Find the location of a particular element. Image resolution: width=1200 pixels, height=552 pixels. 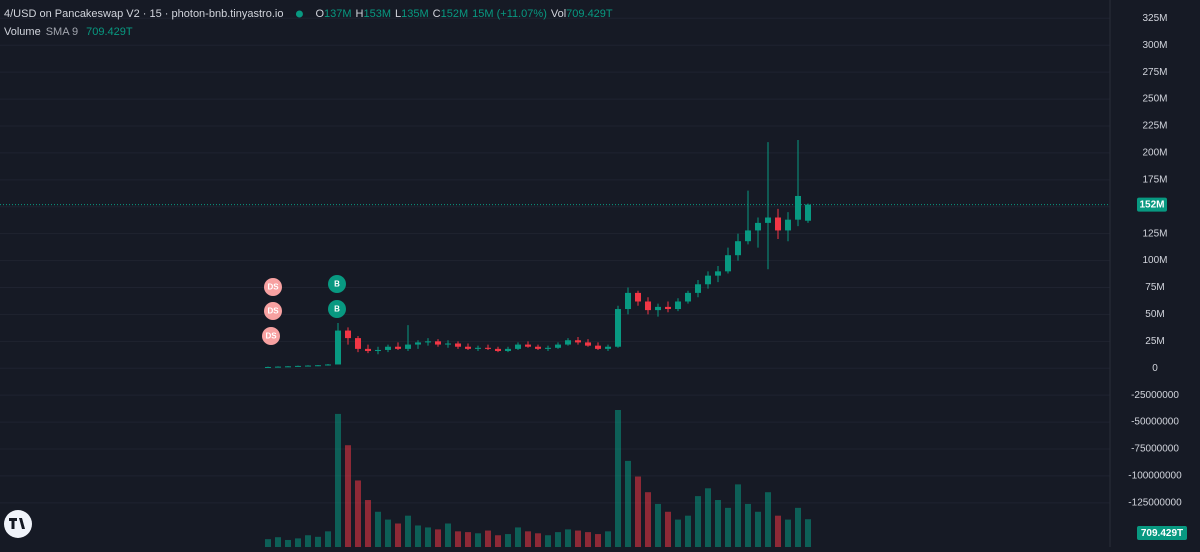

y-tick-label: 200M is located at coordinates (1154, 153).